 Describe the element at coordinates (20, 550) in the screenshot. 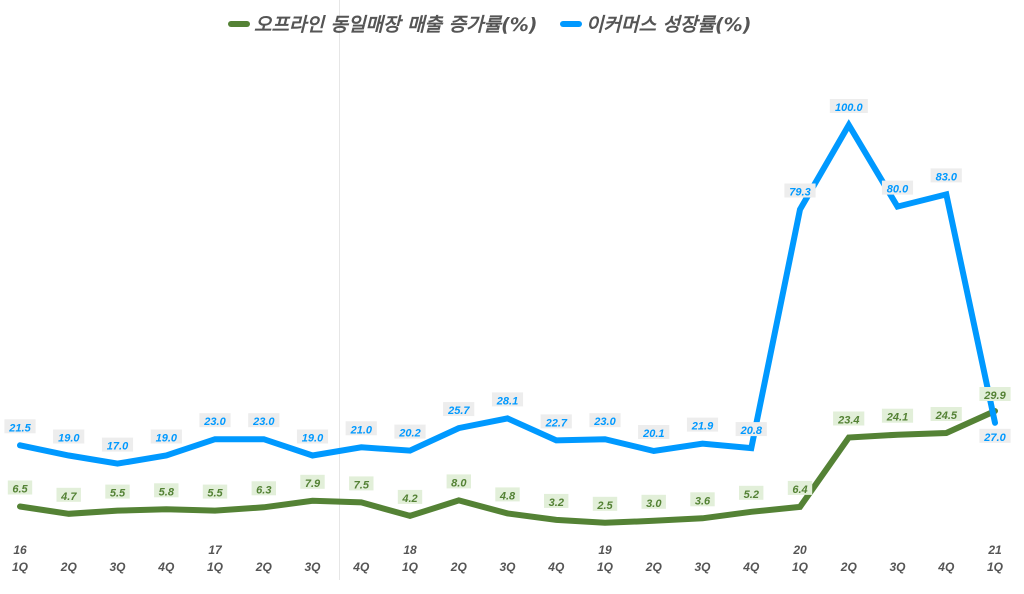

I see `x-year-label: 16` at that location.